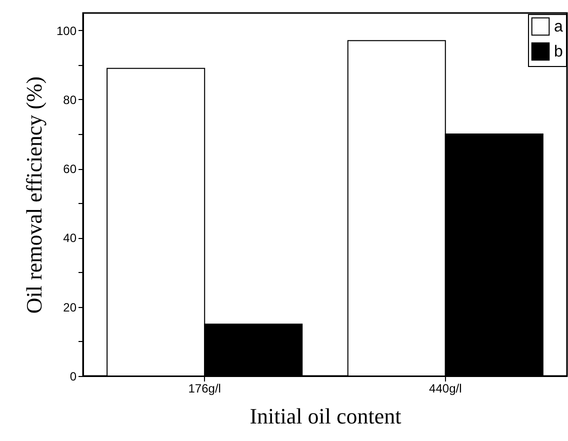  What do you see at coordinates (558, 27) in the screenshot?
I see `legend-label: a` at bounding box center [558, 27].